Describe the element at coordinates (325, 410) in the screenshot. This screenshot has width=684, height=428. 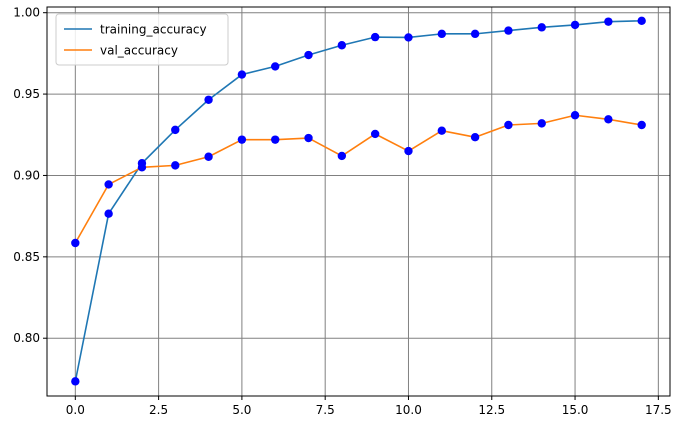
I see `x-tick-label: 7.5` at that location.